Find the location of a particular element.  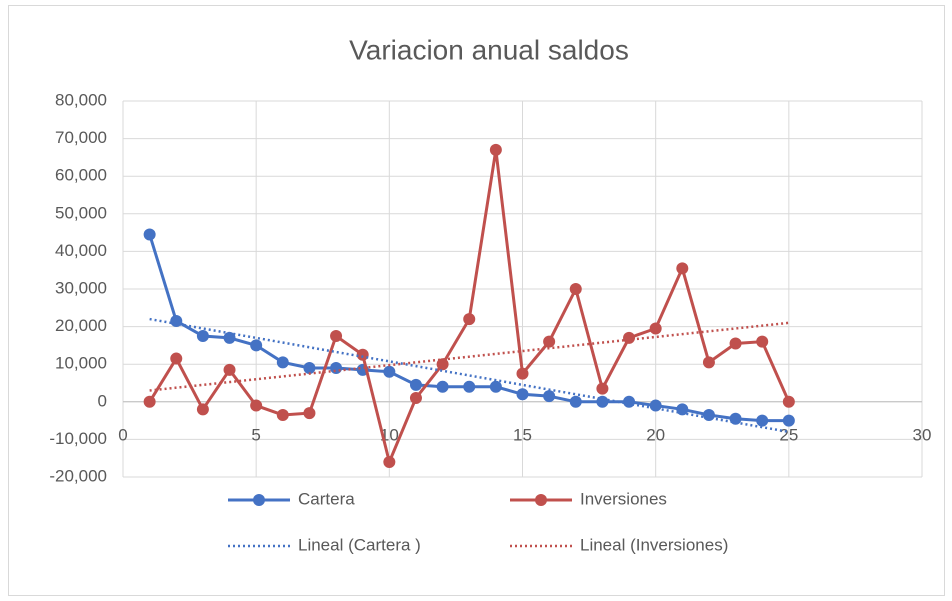

legend-label: Lineal (Inversiones) is located at coordinates (654, 544).